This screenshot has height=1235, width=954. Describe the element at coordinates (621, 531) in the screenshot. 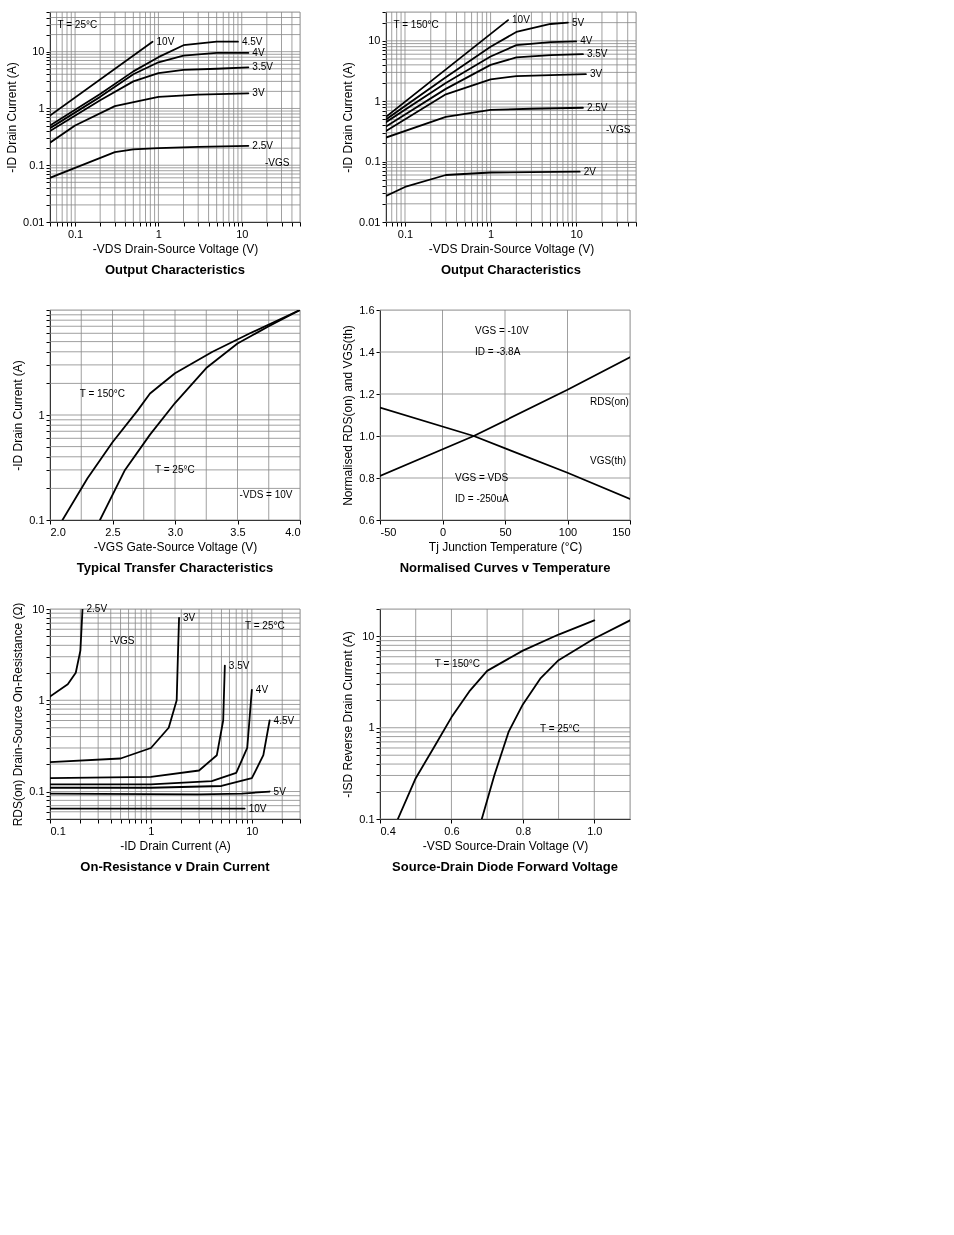

I see `x-tick-label: 150` at that location.